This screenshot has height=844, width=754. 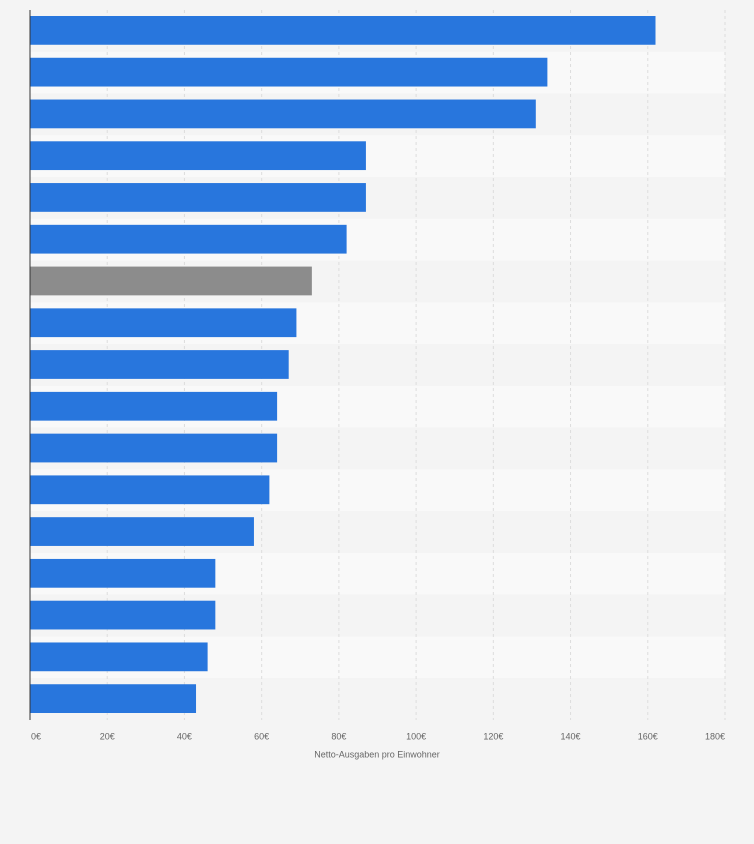 What do you see at coordinates (377, 754) in the screenshot?
I see `x-axis-label: Netto-Ausgaben pro Einwohner` at bounding box center [377, 754].